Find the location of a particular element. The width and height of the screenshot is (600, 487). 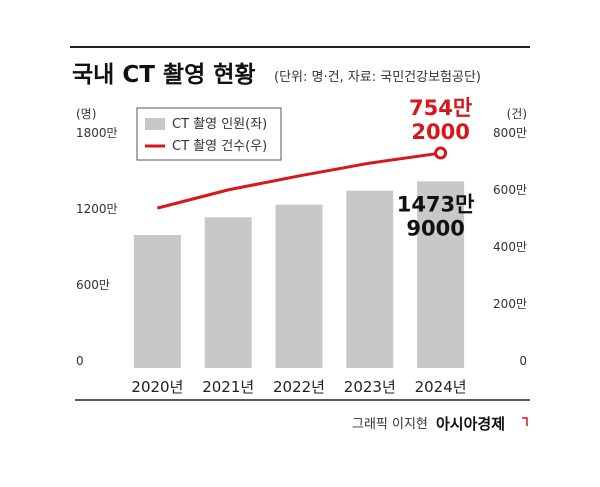

y-tick-label: 600만 is located at coordinates (93, 285).